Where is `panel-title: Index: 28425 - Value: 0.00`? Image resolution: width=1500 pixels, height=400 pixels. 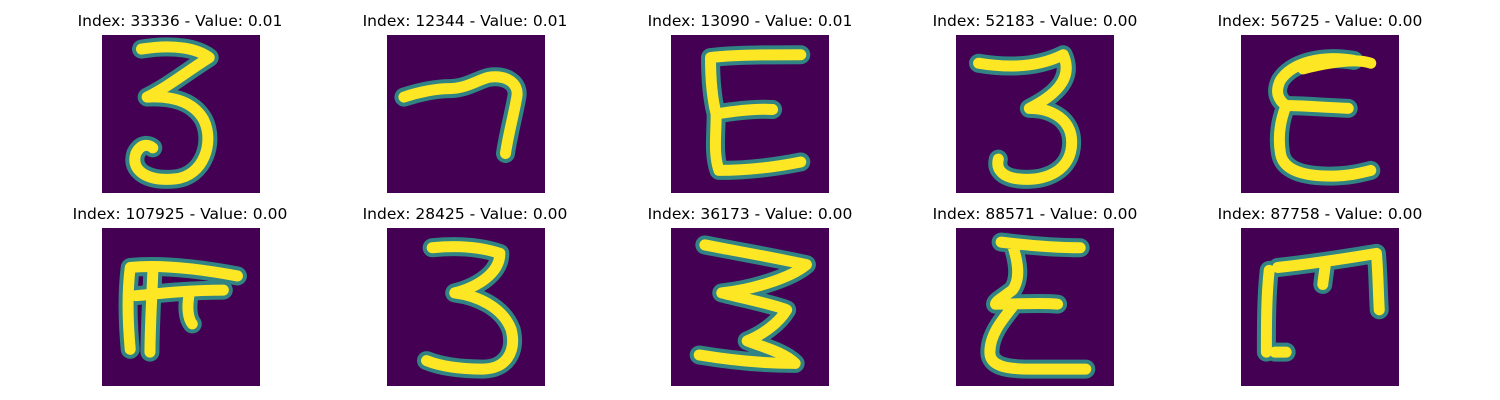
panel-title: Index: 28425 - Value: 0.00 is located at coordinates (465, 214).